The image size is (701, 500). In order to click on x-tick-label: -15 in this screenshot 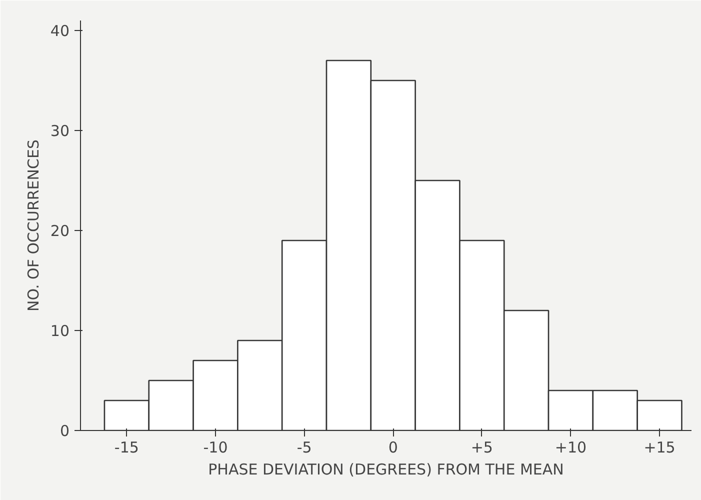, I will do `click(126, 447)`.